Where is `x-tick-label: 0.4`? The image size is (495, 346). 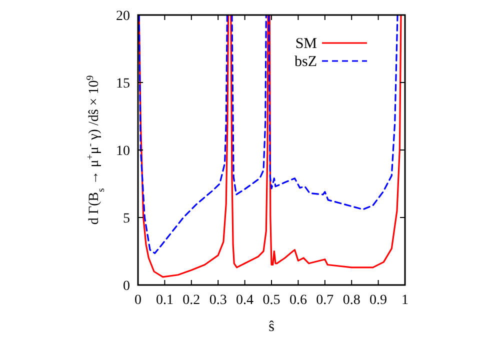
x-tick-label: 0.4 is located at coordinates (245, 300).